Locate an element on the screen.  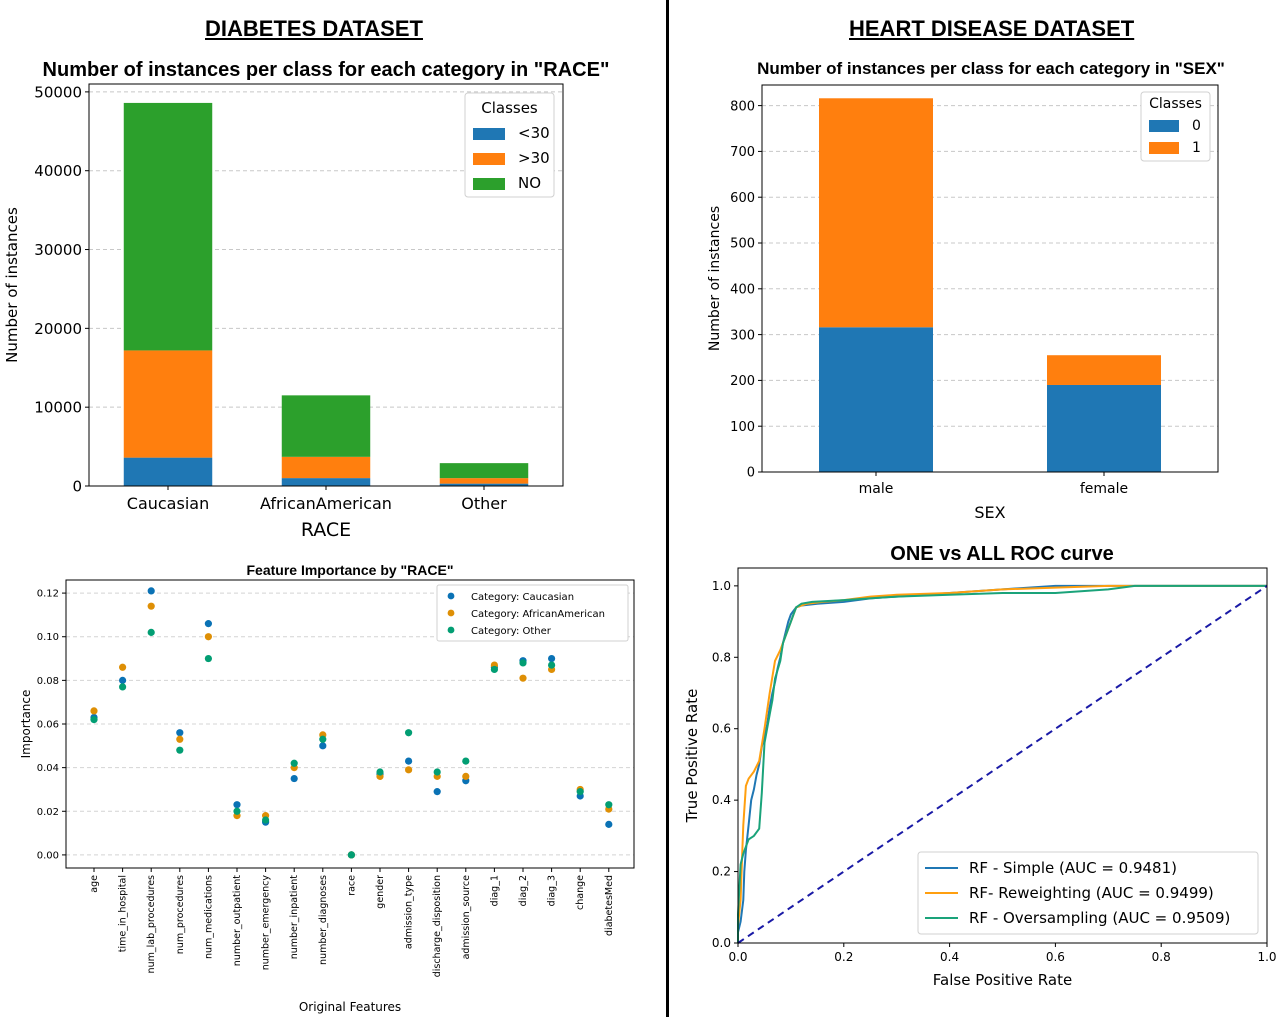
y-tick-label: 0 is located at coordinates (77, 486).